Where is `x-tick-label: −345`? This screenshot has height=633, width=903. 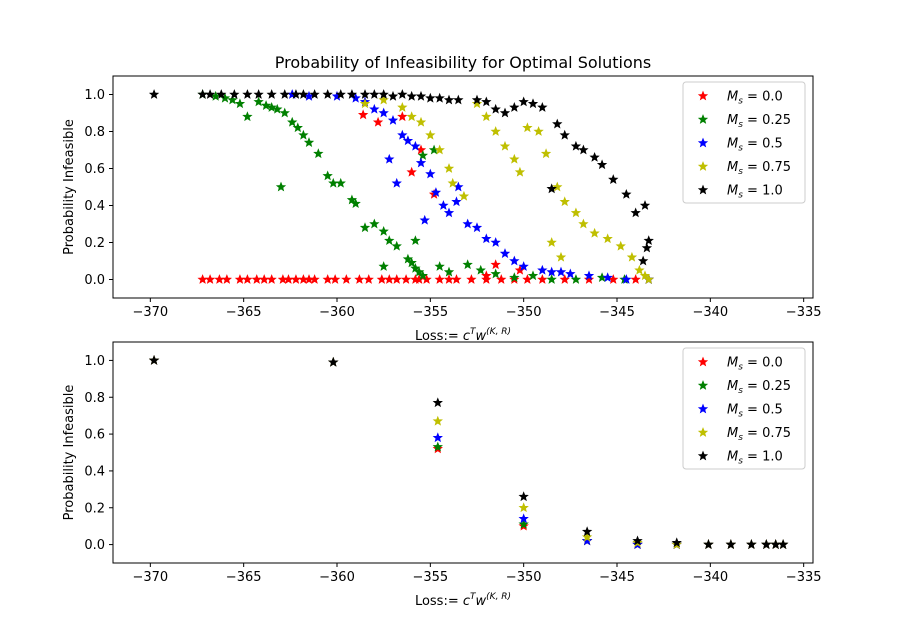
x-tick-label: −345 is located at coordinates (617, 312).